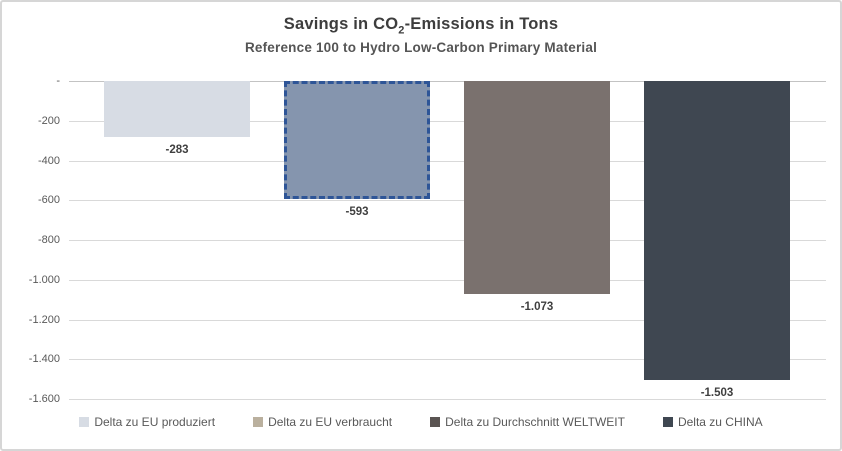 This screenshot has height=451, width=842. I want to click on gridline--600, so click(447, 201).